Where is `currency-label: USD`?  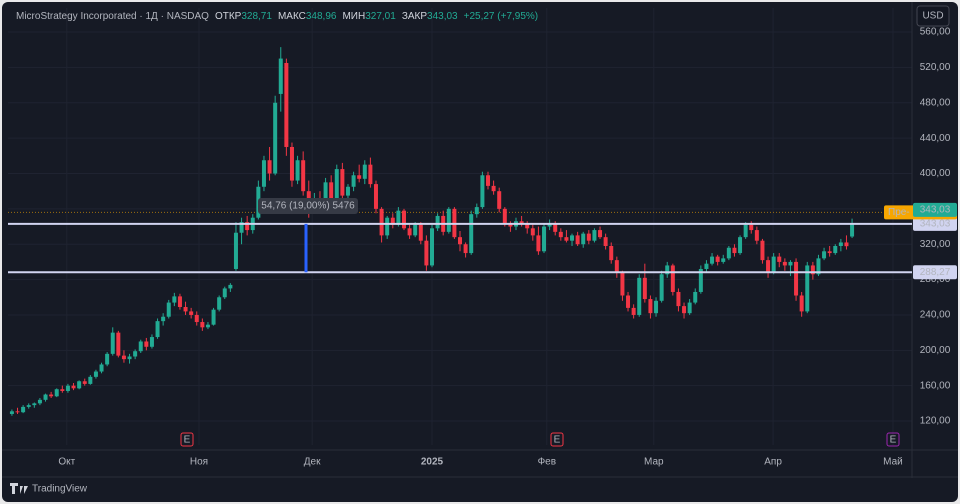 currency-label: USD is located at coordinates (932, 16).